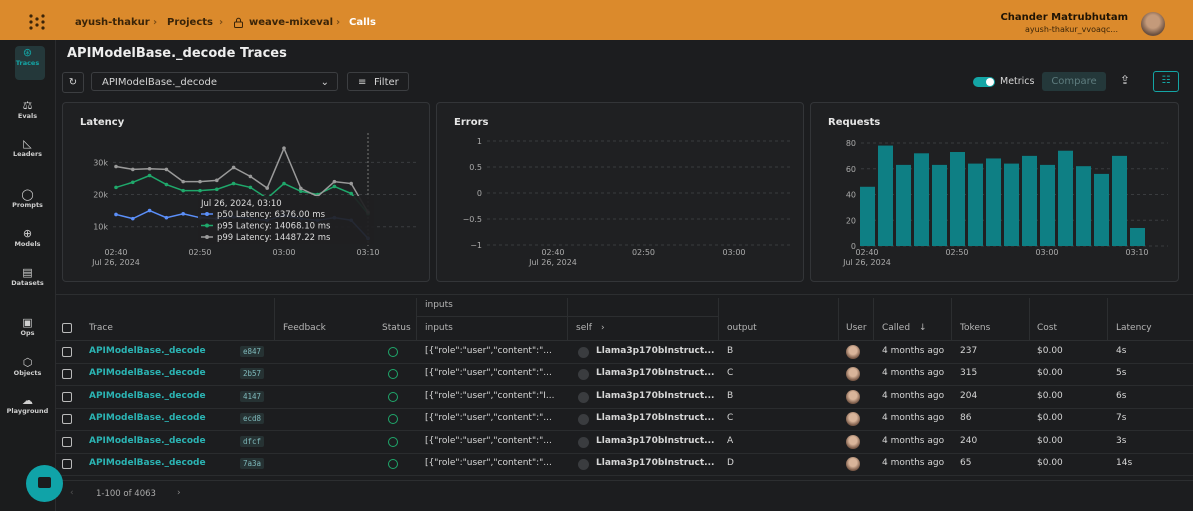 The height and width of the screenshot is (511, 1193). What do you see at coordinates (27, 105) in the screenshot?
I see `nav-icon: ⚖` at bounding box center [27, 105].